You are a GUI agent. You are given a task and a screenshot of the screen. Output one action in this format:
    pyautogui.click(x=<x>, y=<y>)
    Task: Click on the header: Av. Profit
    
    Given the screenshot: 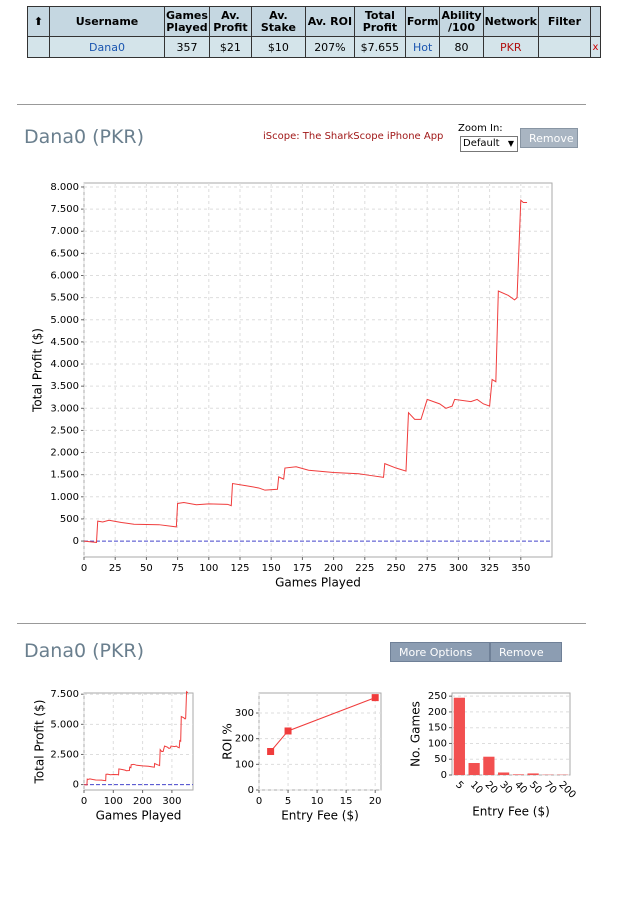 What is the action you would take?
    pyautogui.click(x=230, y=21)
    